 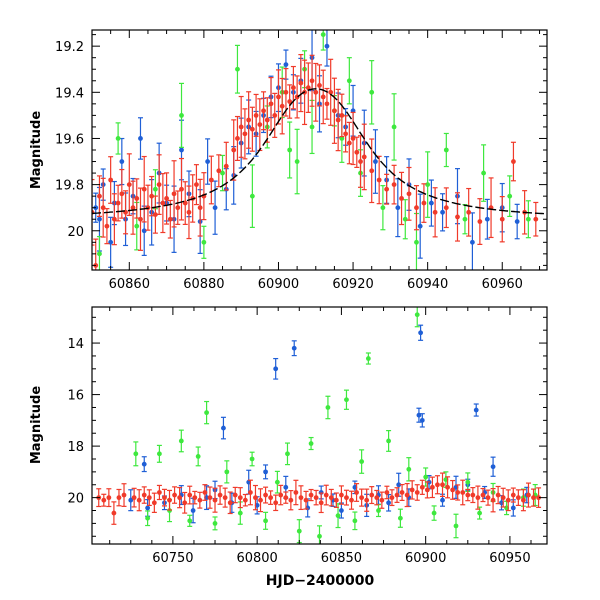 I want to click on y-tick-label: 19.8, so click(x=69, y=186).